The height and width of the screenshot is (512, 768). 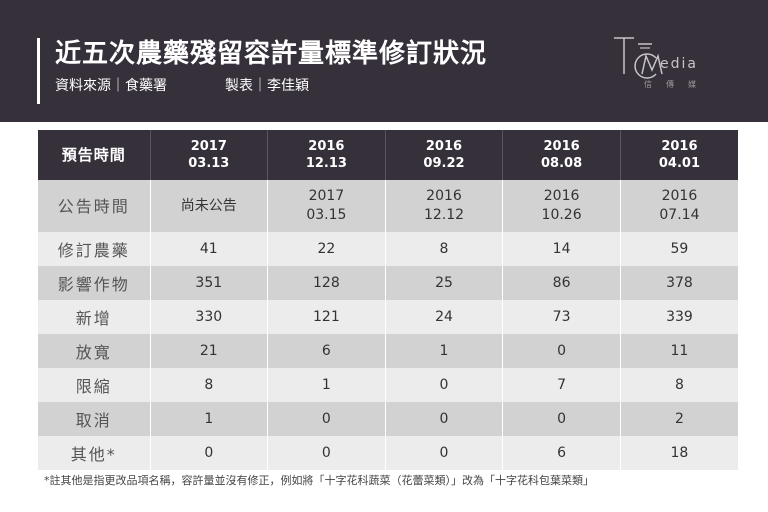 What do you see at coordinates (561, 317) in the screenshot?
I see `table-cell: 73` at bounding box center [561, 317].